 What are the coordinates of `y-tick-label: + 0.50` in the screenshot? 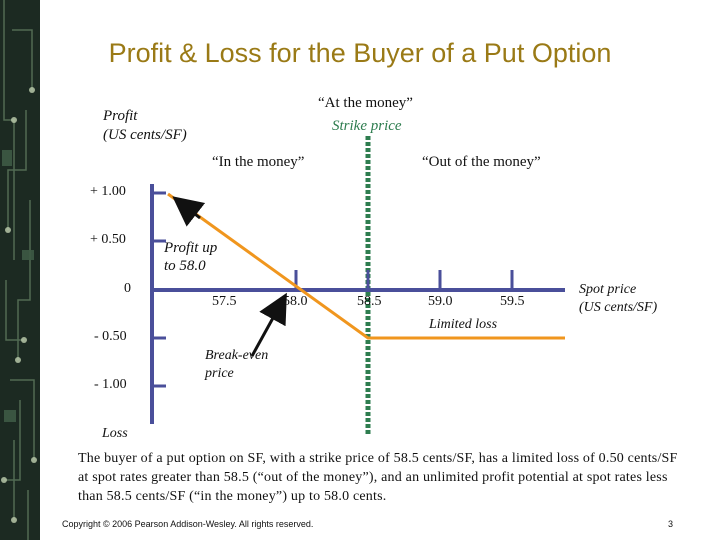 It's located at (108, 239).